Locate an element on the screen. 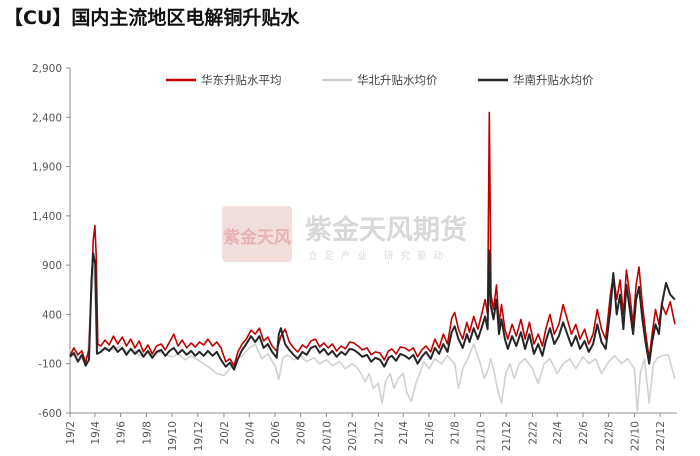  y-tick-label: -600 is located at coordinates (50, 414).